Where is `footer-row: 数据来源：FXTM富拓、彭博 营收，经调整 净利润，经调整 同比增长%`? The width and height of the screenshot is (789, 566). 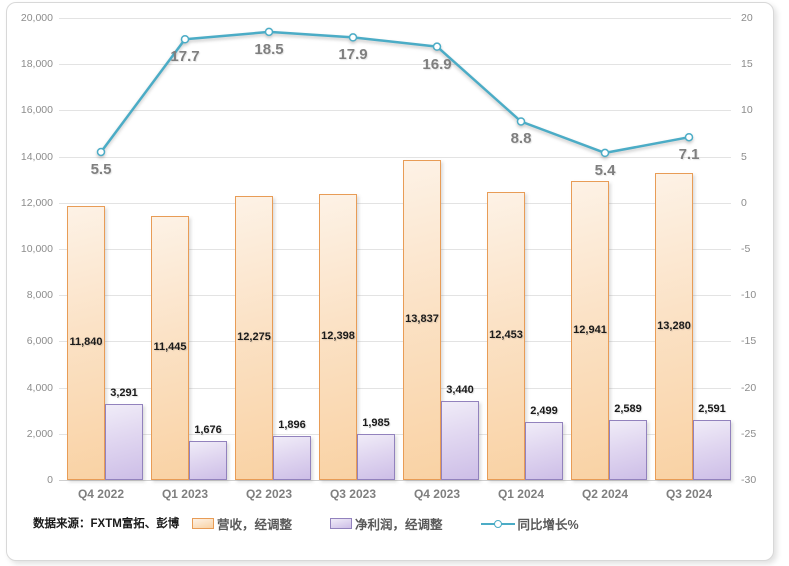
footer-row: 数据来源：FXTM富拓、彭博 营收，经调整 净利润，经调整 同比增长% is located at coordinates (390, 526).